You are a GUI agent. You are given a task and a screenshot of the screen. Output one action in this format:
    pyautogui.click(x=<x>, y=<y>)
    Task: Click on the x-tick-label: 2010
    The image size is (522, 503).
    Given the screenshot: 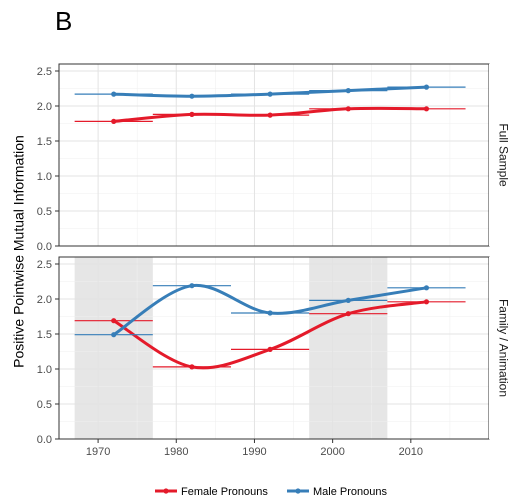 What is the action you would take?
    pyautogui.click(x=411, y=452)
    